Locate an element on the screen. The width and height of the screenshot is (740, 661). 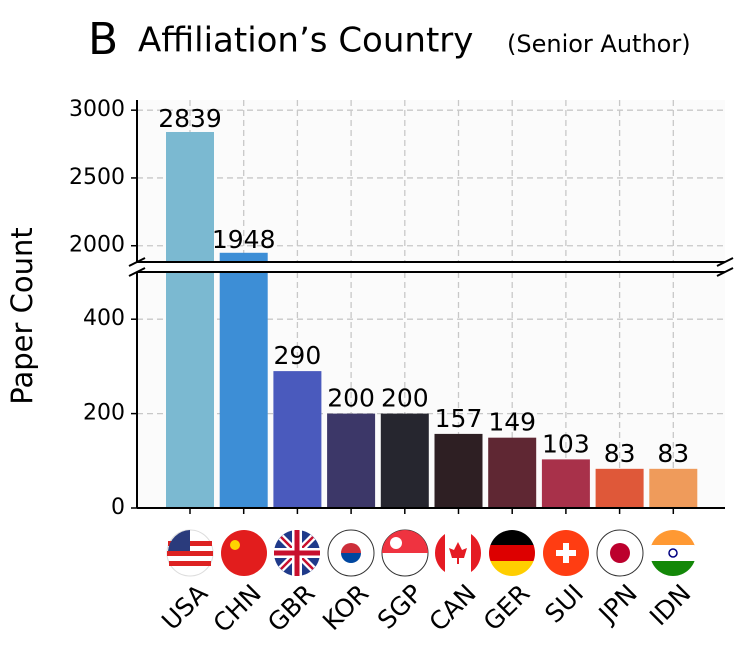
flag-ger is located at coordinates (512, 553).